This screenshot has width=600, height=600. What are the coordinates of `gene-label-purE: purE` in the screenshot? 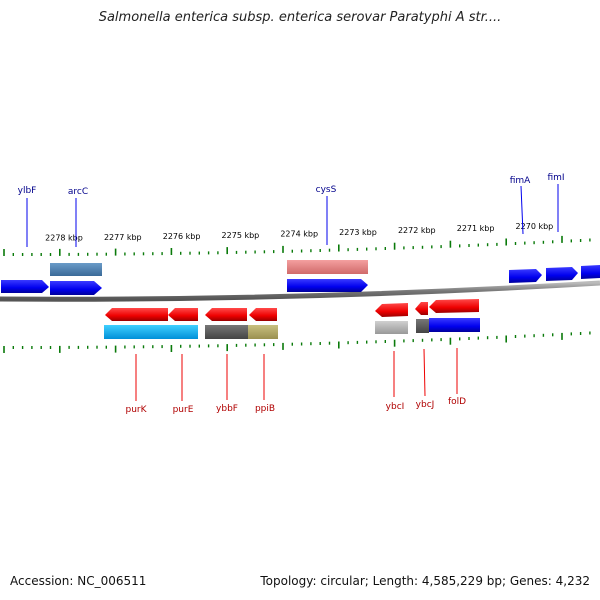 It's located at (183, 410).